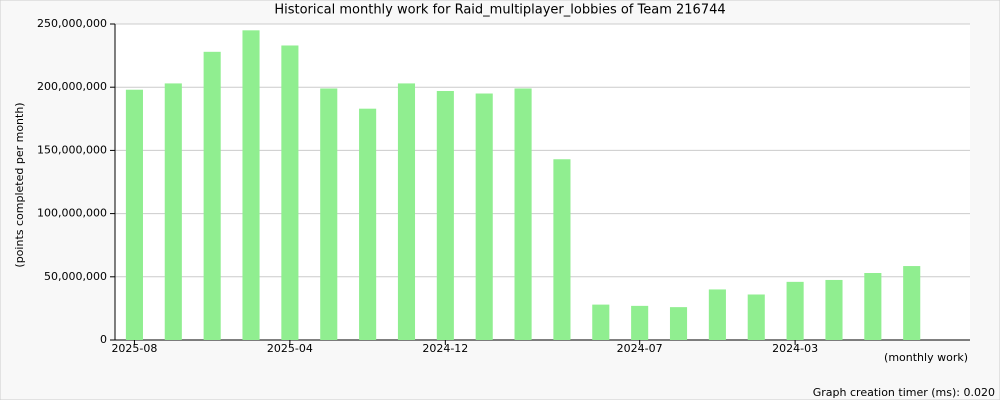 The height and width of the screenshot is (400, 1000). Describe the element at coordinates (445, 348) in the screenshot. I see `x-tick-label: 2024-12` at that location.